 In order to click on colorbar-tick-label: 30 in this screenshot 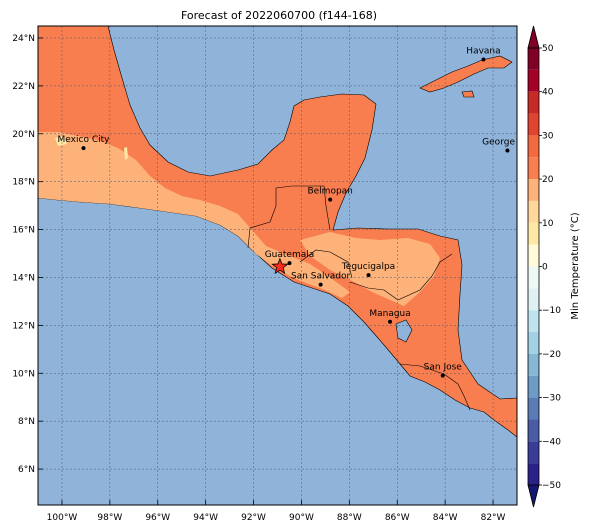, I will do `click(548, 136)`.